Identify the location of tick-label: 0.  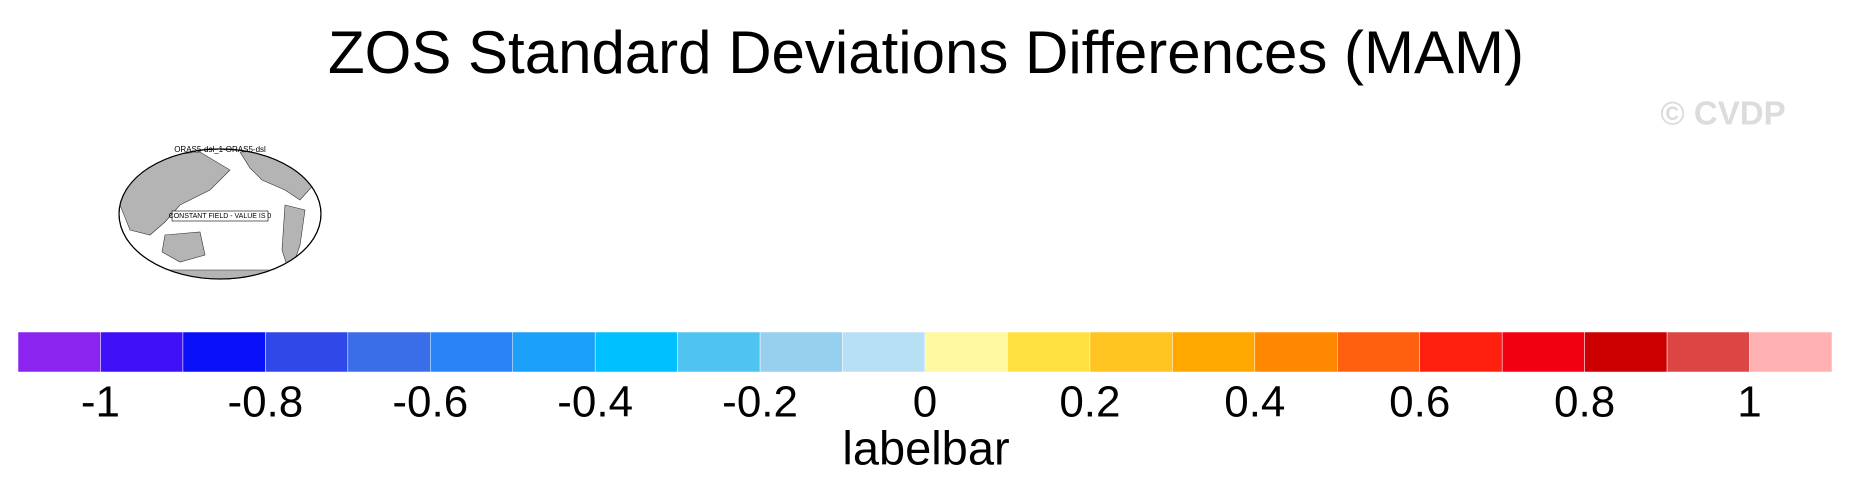
(925, 402).